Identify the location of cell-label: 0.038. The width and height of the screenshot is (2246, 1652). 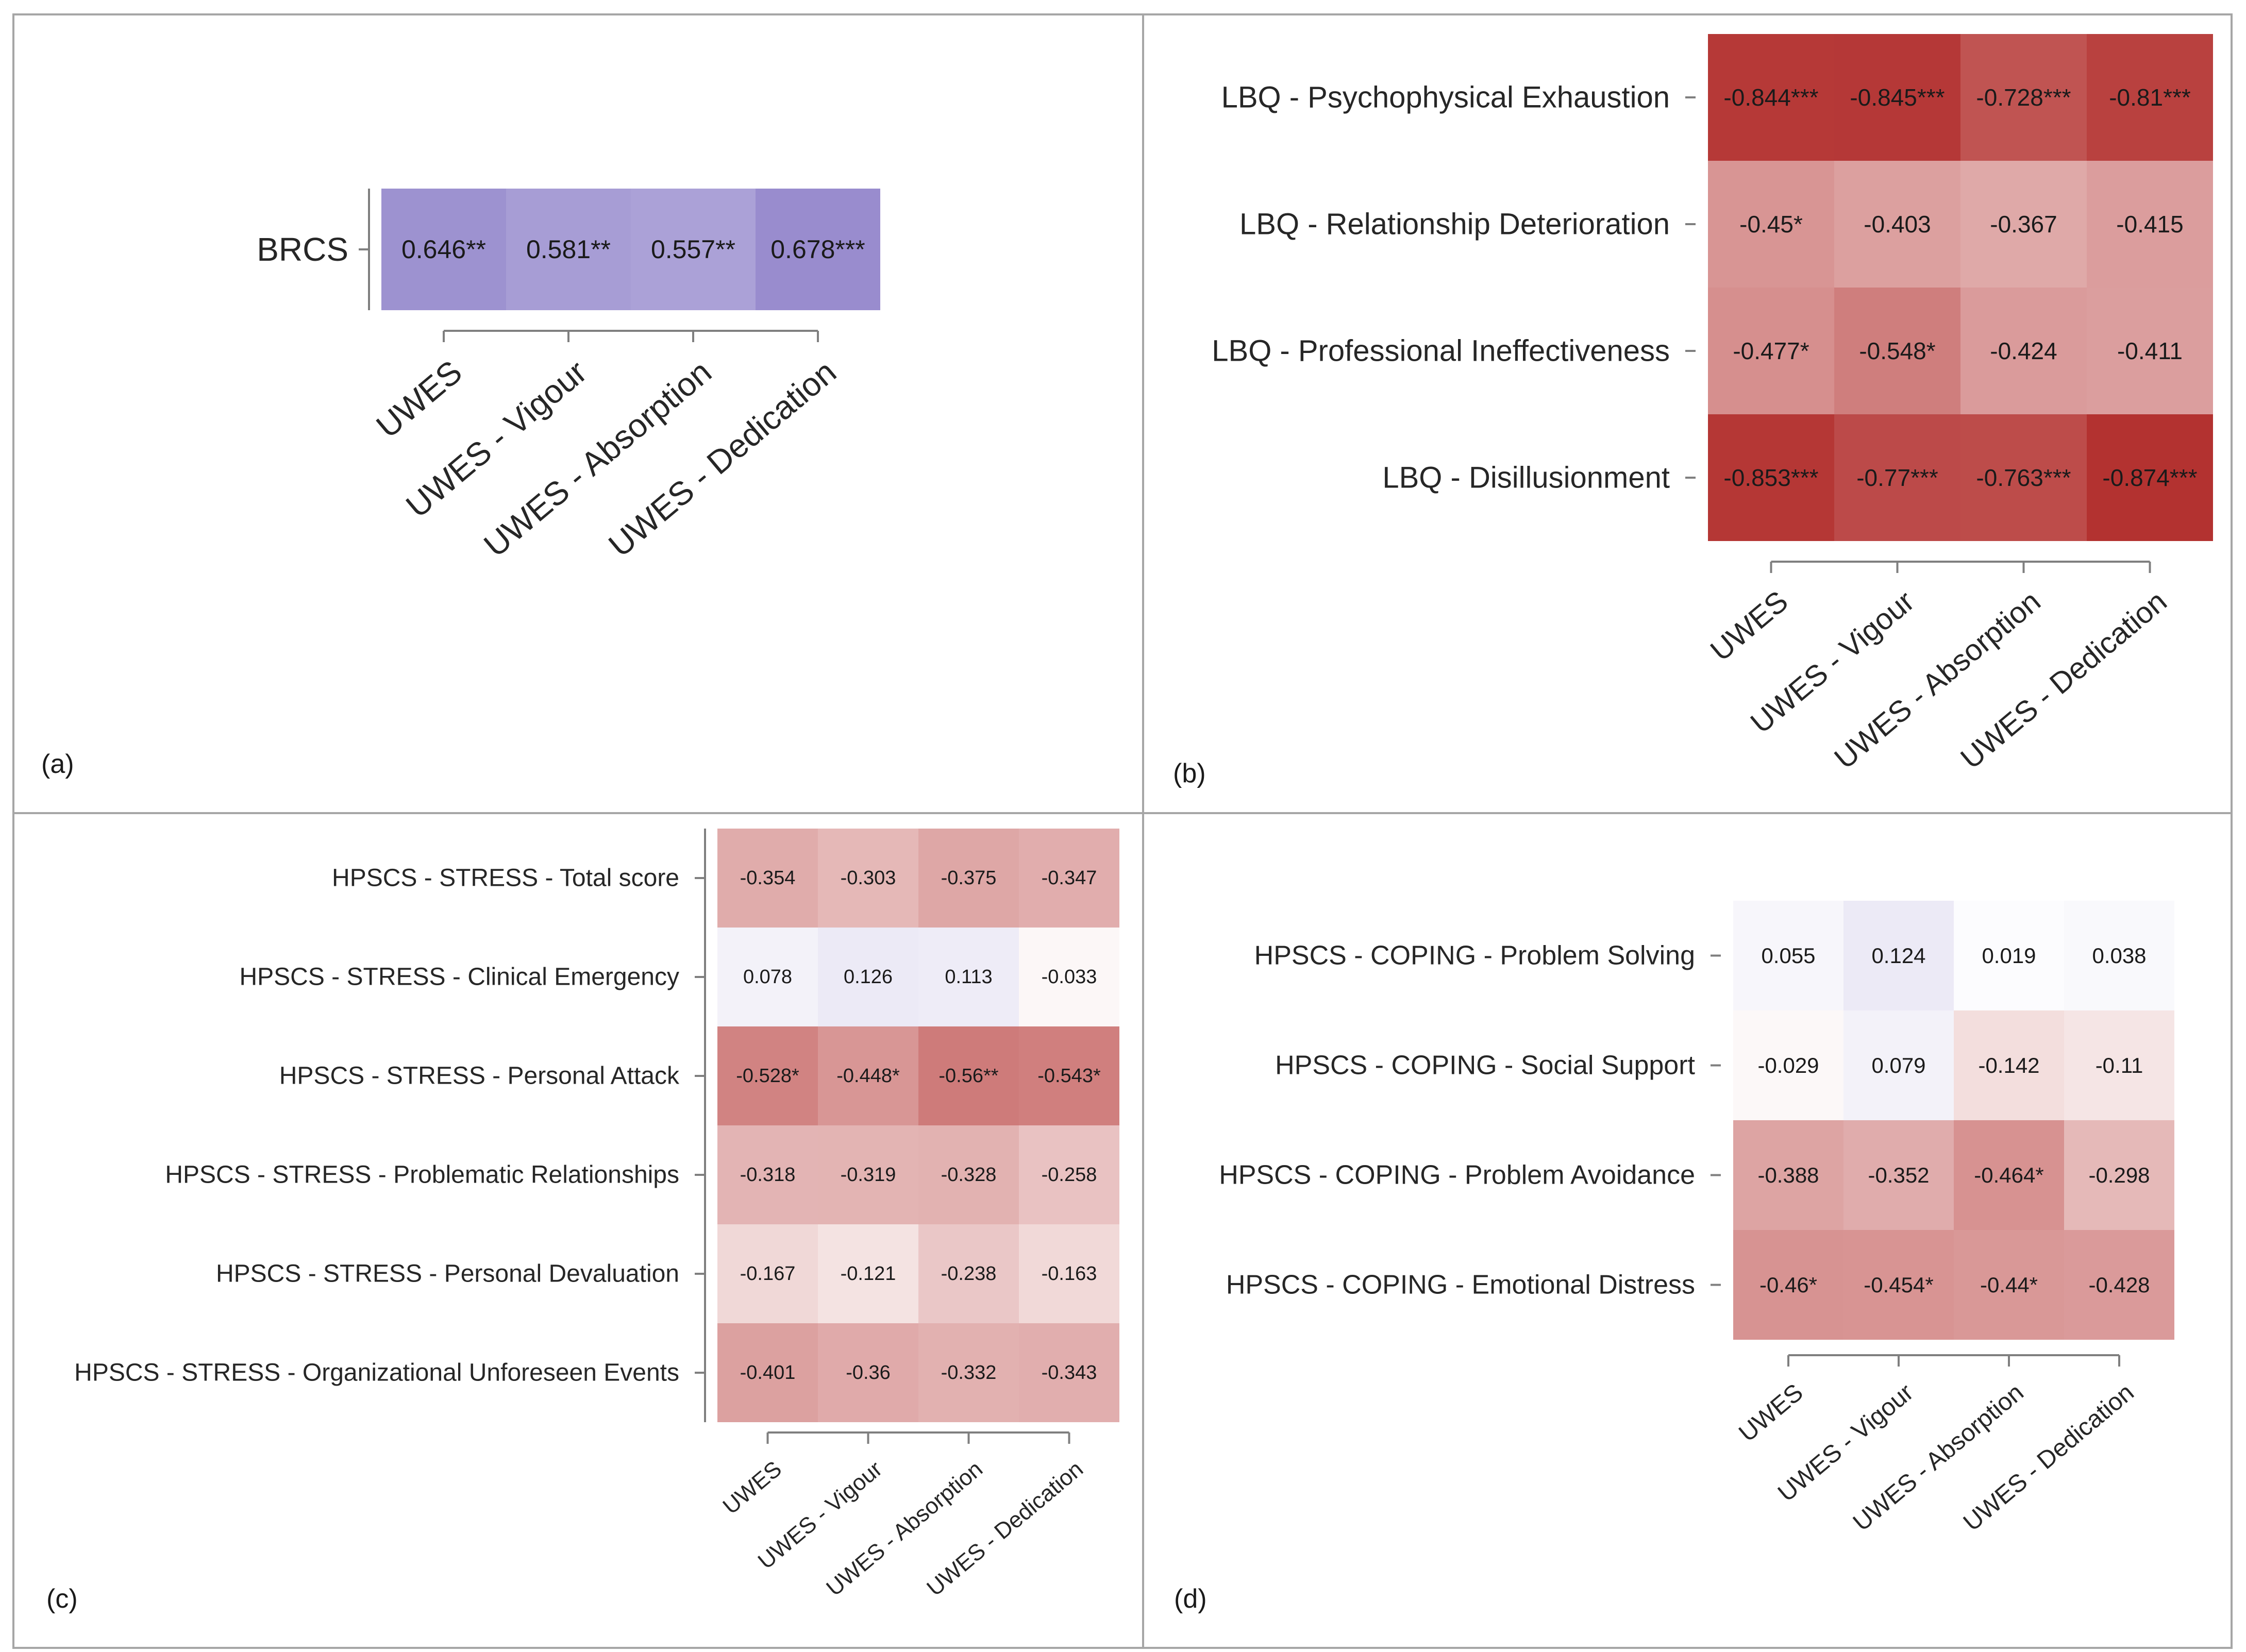
(2119, 955).